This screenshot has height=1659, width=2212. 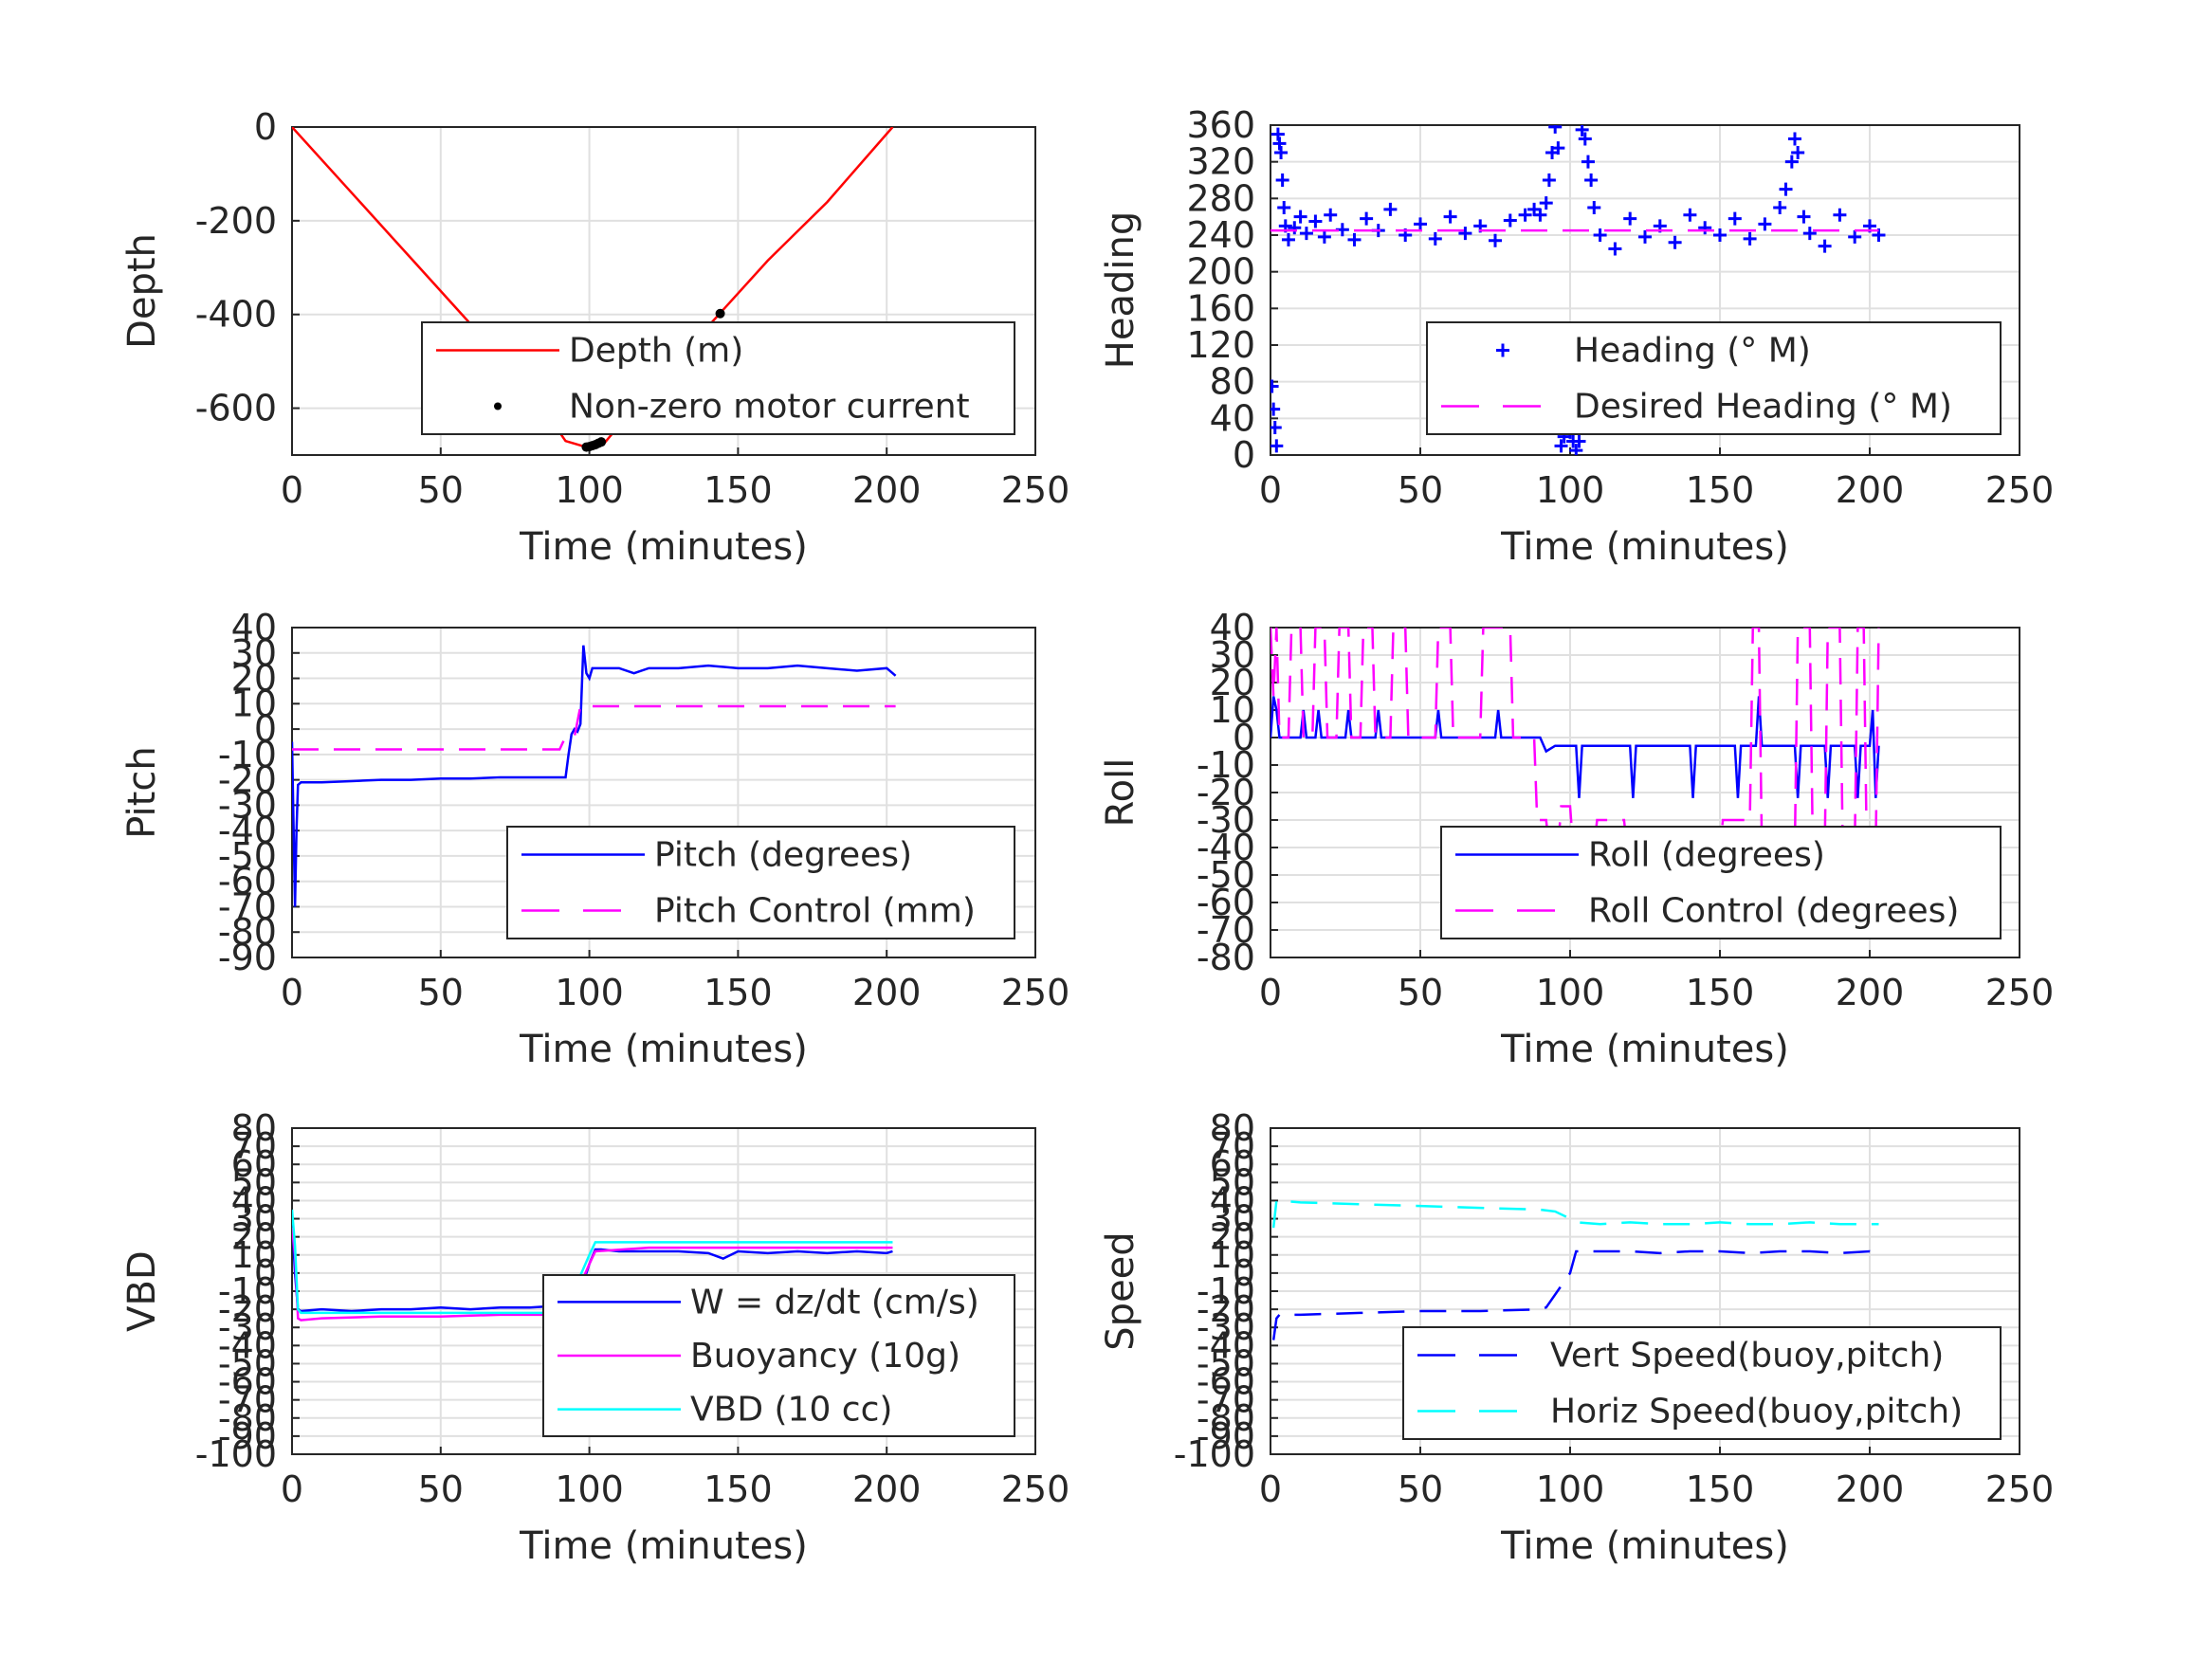 What do you see at coordinates (1232, 682) in the screenshot?
I see `roll-y-tick-label: 20` at bounding box center [1232, 682].